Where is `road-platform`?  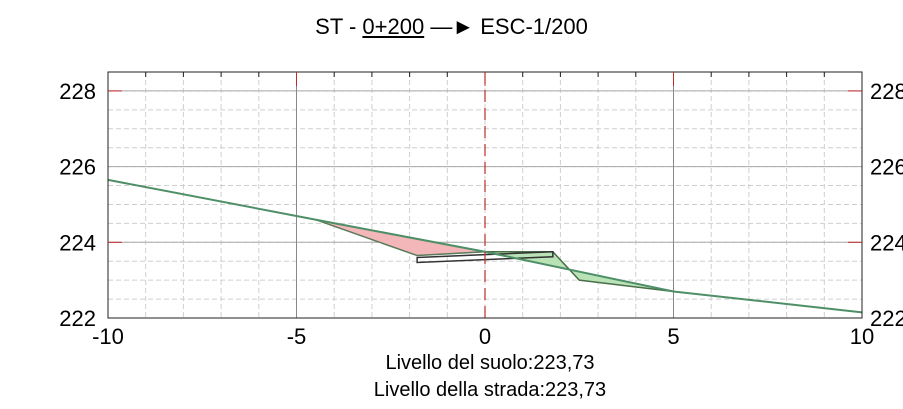
road-platform is located at coordinates (485, 257).